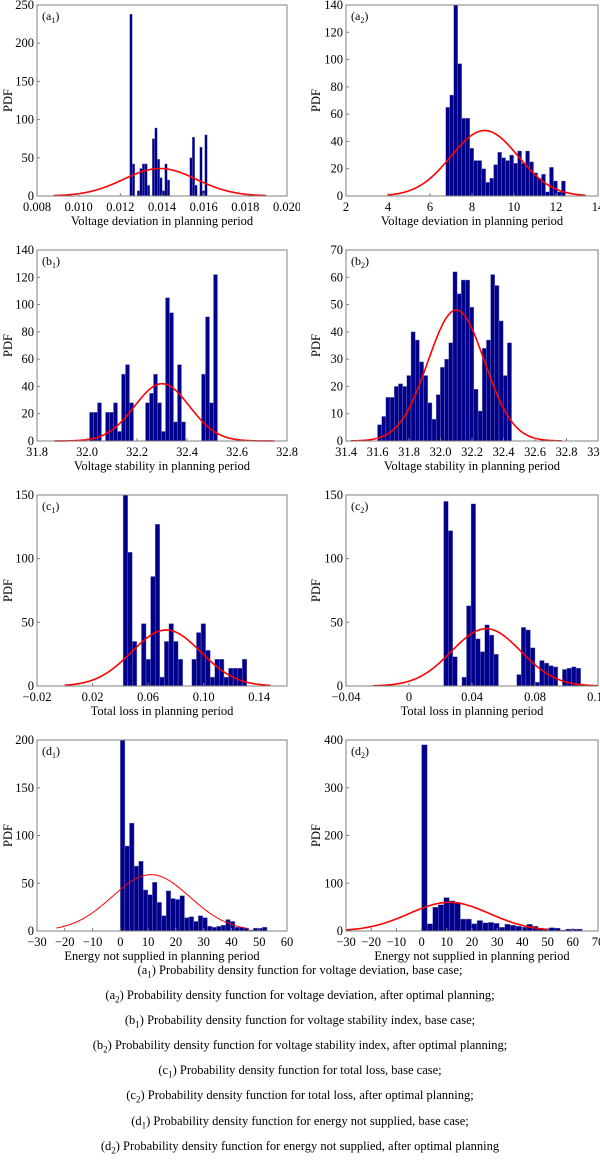 The height and width of the screenshot is (1161, 600). I want to click on x-tick-label: 50, so click(547, 942).